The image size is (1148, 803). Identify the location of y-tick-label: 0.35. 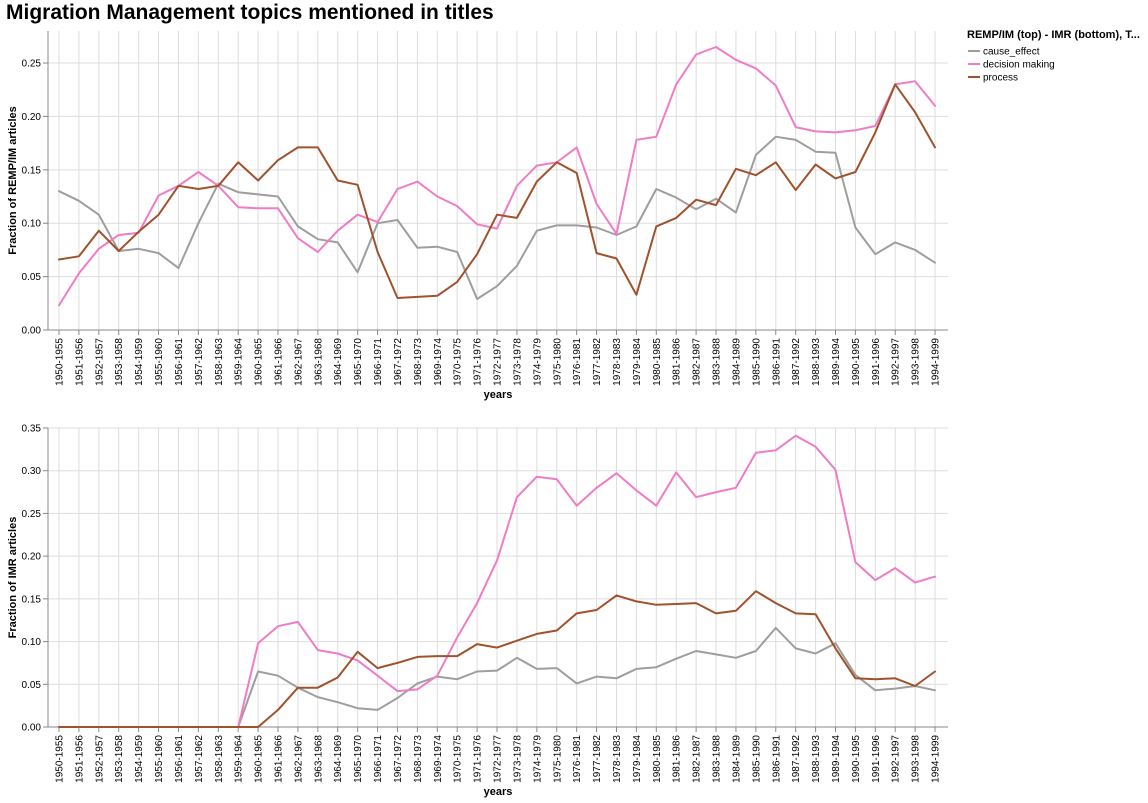
(32, 429).